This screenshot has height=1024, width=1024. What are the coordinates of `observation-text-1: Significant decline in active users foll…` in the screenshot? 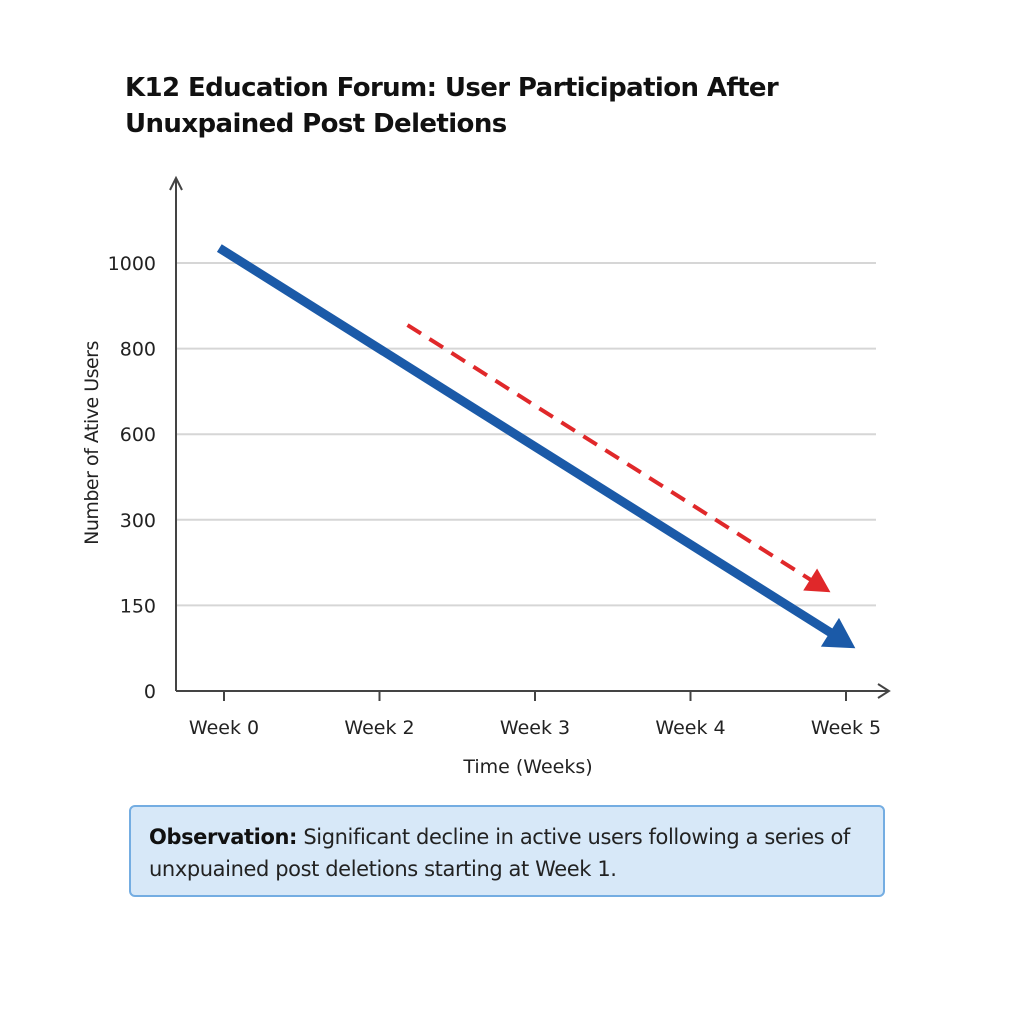 It's located at (576, 837).